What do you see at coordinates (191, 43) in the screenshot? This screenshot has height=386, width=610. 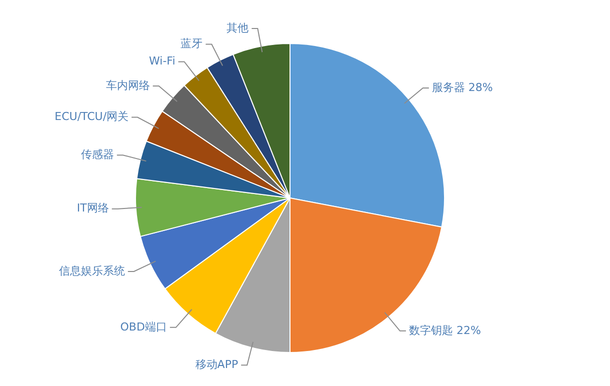 I see `slice-label: 蓝牙` at bounding box center [191, 43].